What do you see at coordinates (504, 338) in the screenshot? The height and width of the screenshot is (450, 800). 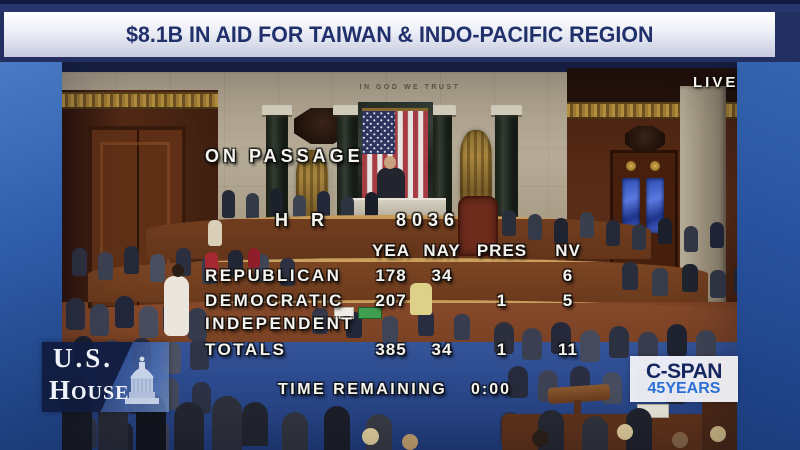 I see `crowd-right-floor` at bounding box center [504, 338].